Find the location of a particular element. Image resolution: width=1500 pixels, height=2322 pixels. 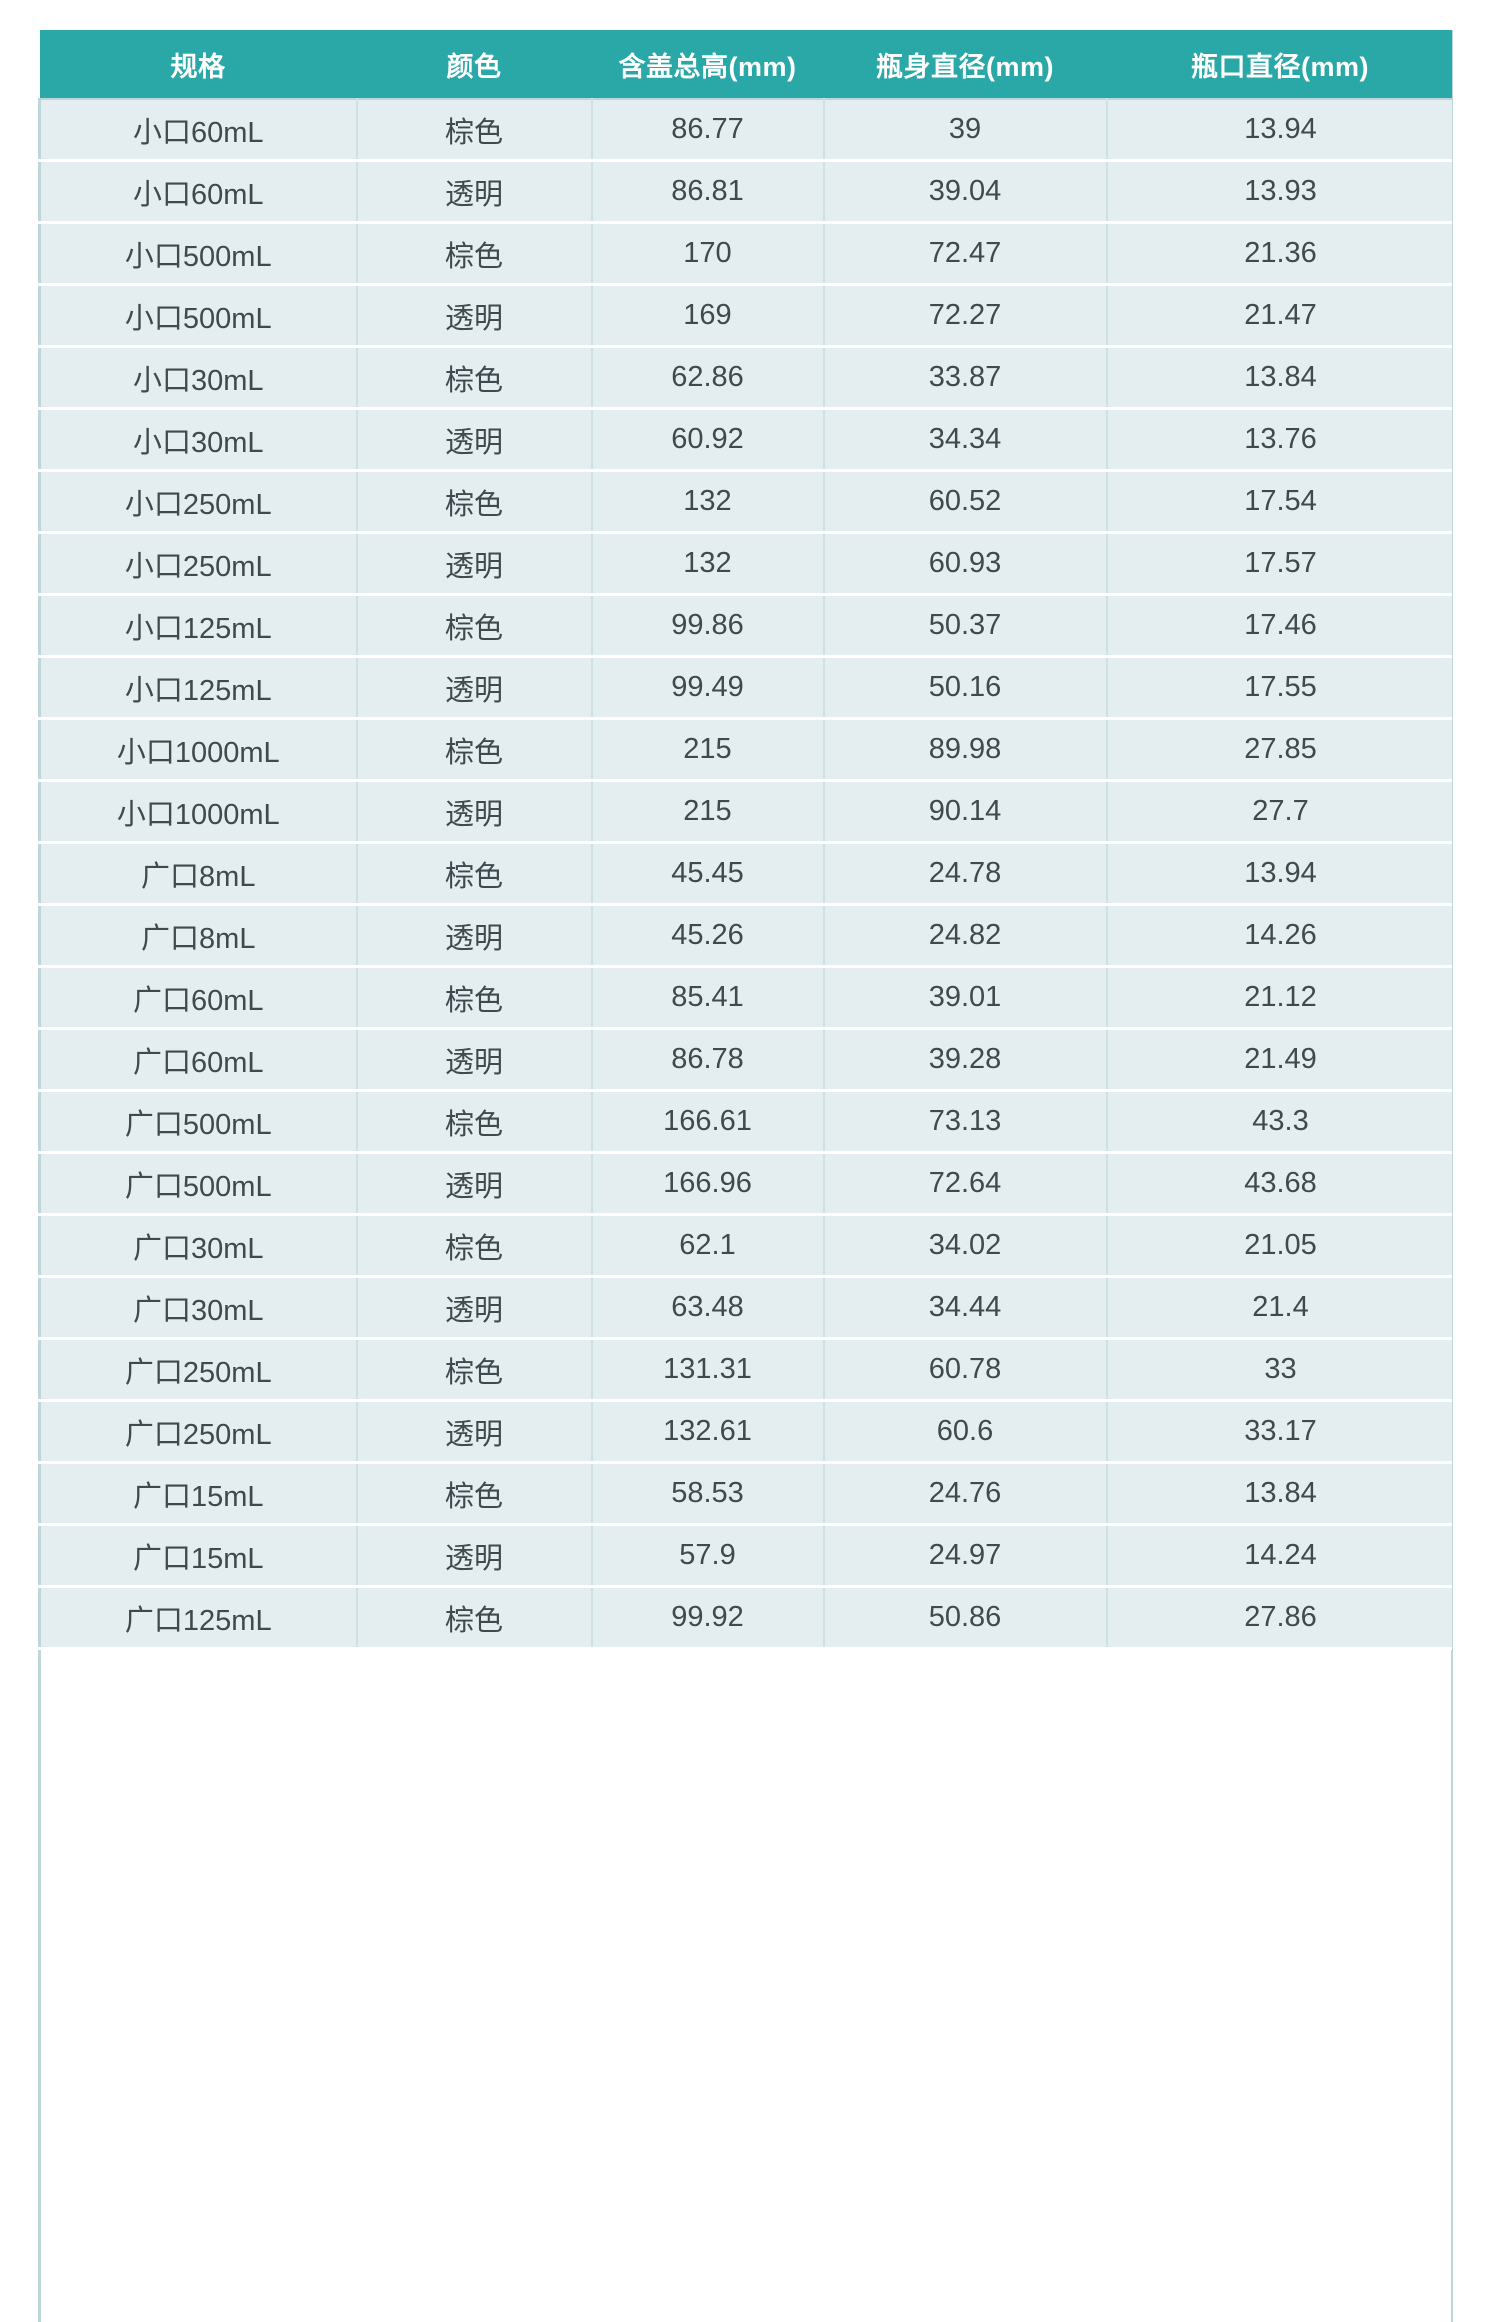

table-row: 小口60mL 透明 86.81 39.04 13.93 is located at coordinates (745, 192).